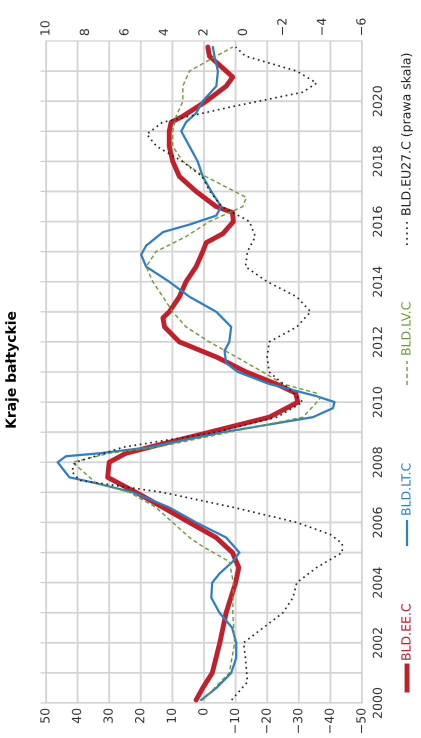 This screenshot has width=421, height=738. I want to click on text: Kraje bałtyckie, so click(12, 370).